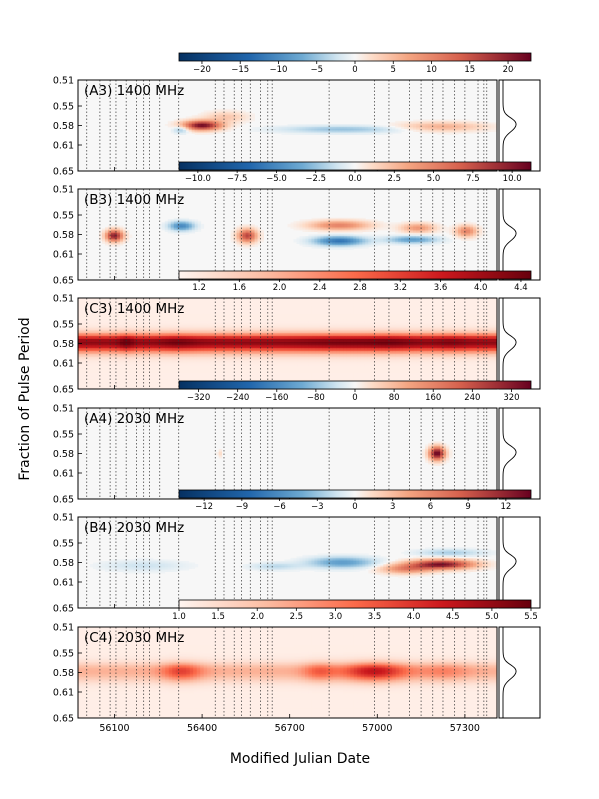 The height and width of the screenshot is (799, 599). What do you see at coordinates (237, 179) in the screenshot?
I see `colorbar-tick-label: −7.5` at bounding box center [237, 179].